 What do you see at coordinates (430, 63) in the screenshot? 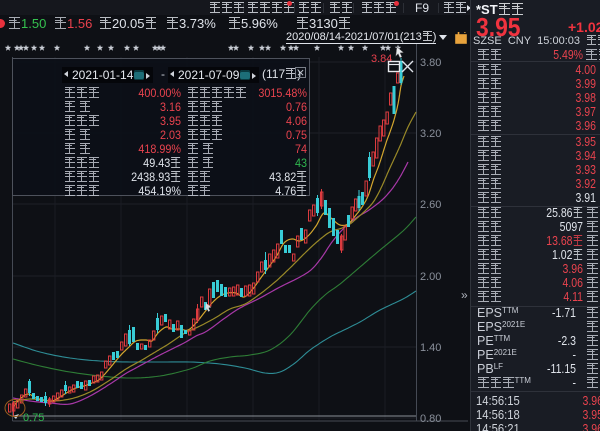
I see `svg-text: 3.80` at bounding box center [430, 63].